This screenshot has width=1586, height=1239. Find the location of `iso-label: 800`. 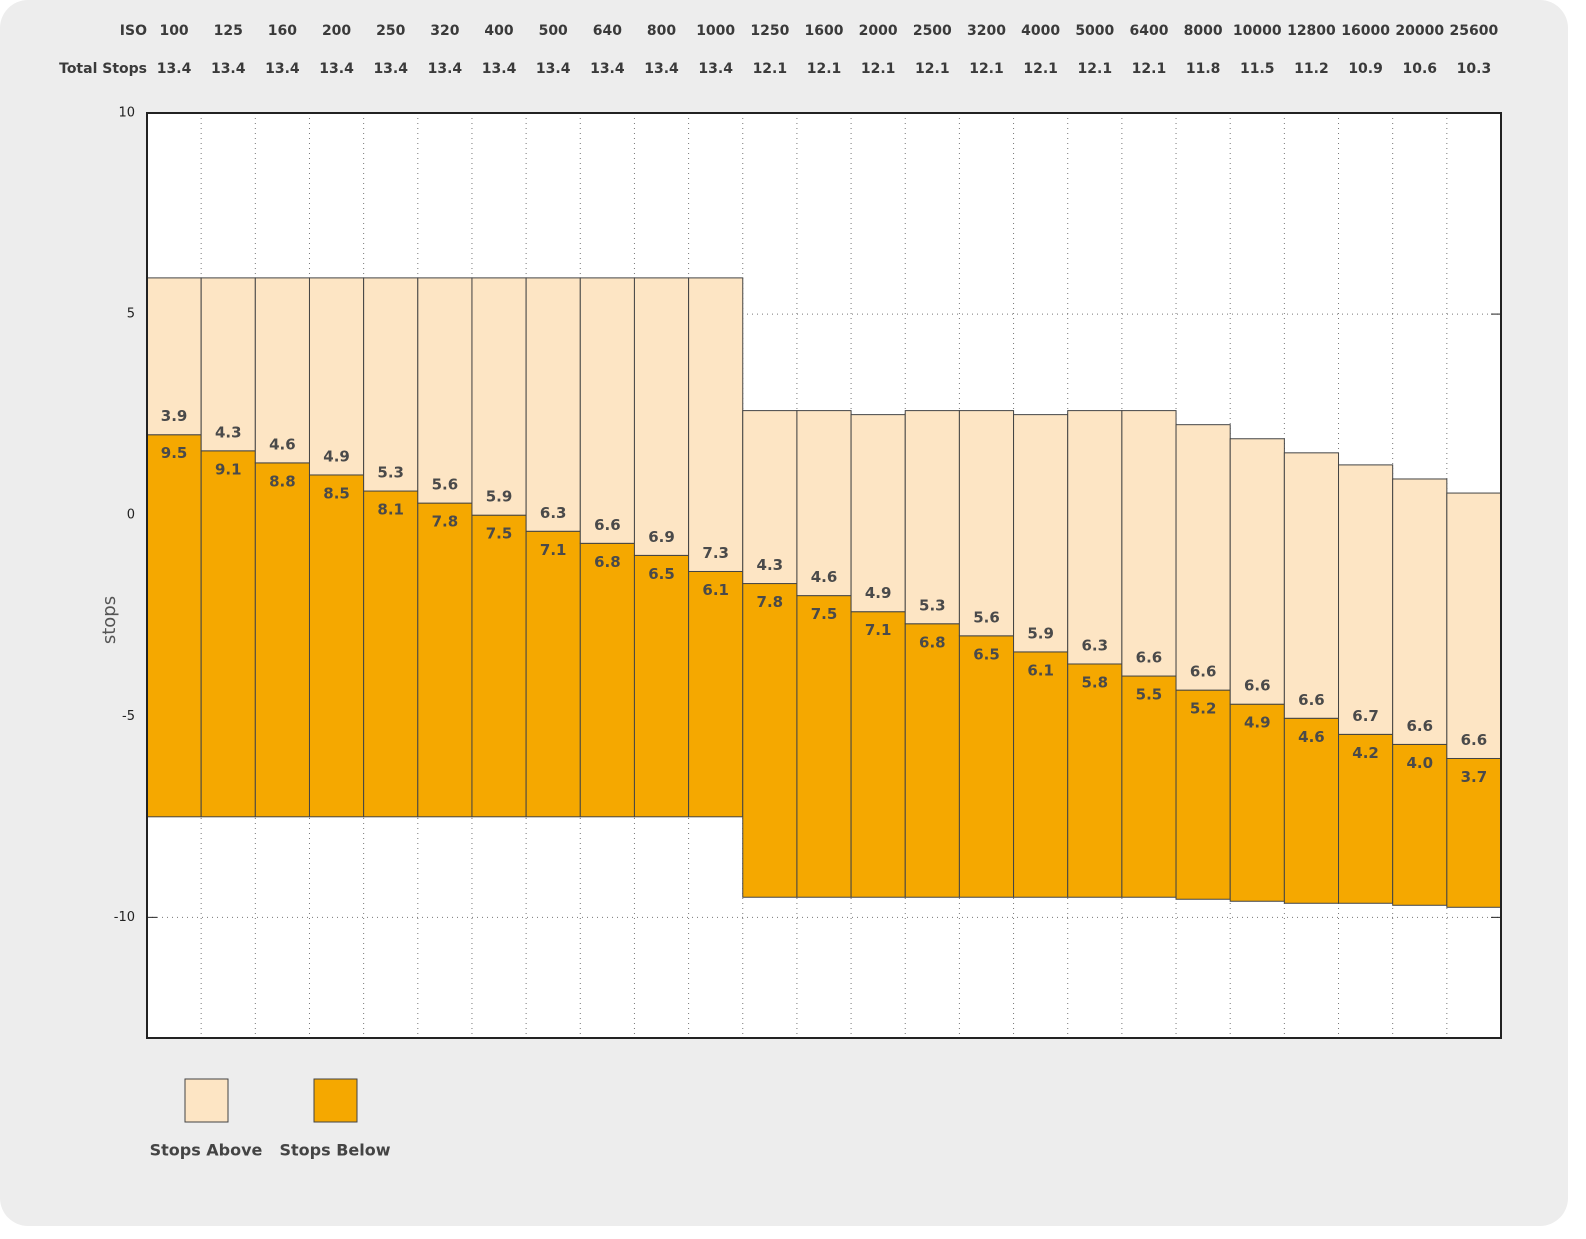

iso-label: 800 is located at coordinates (661, 31).